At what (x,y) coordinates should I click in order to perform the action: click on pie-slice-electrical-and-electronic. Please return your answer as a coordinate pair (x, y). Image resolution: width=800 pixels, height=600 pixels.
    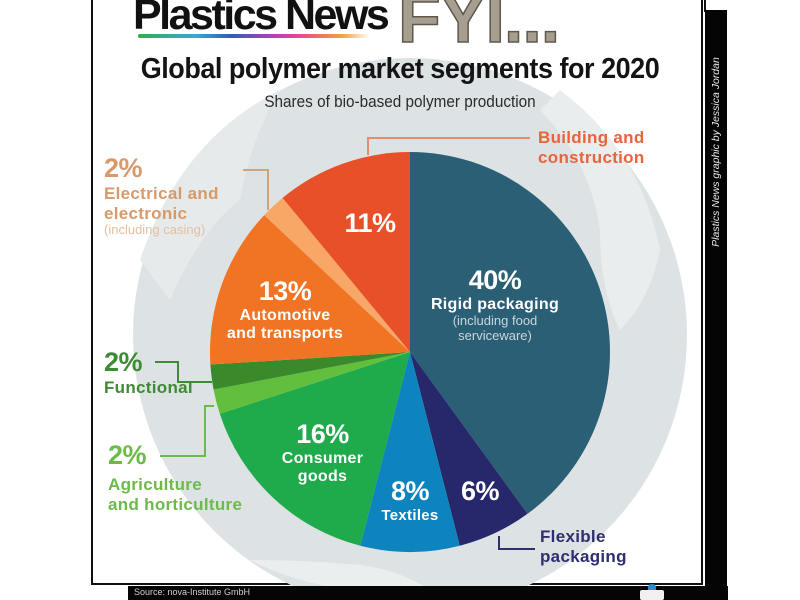
    Looking at the image, I should click on (337, 274).